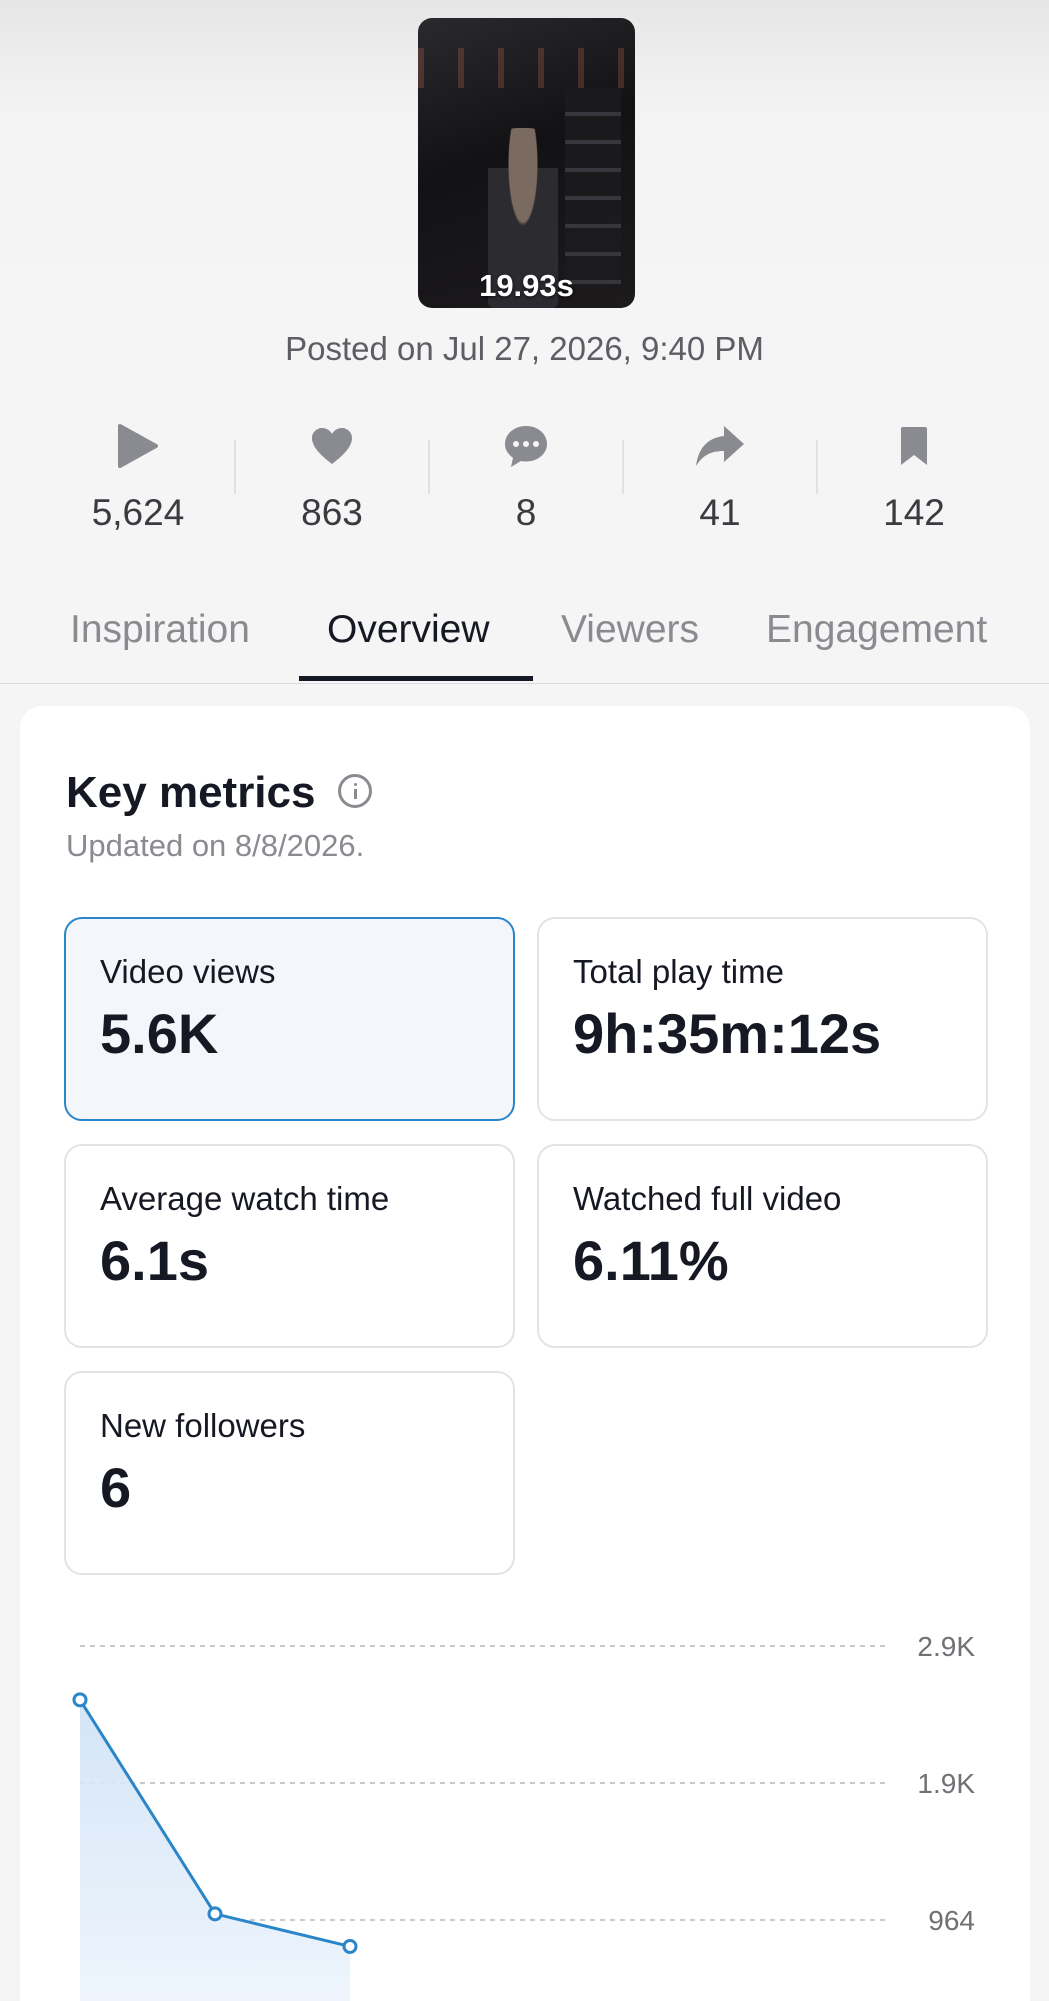 Image resolution: width=1049 pixels, height=2001 pixels. Describe the element at coordinates (289, 1473) in the screenshot. I see `metric-new-followers: New followers 6` at that location.